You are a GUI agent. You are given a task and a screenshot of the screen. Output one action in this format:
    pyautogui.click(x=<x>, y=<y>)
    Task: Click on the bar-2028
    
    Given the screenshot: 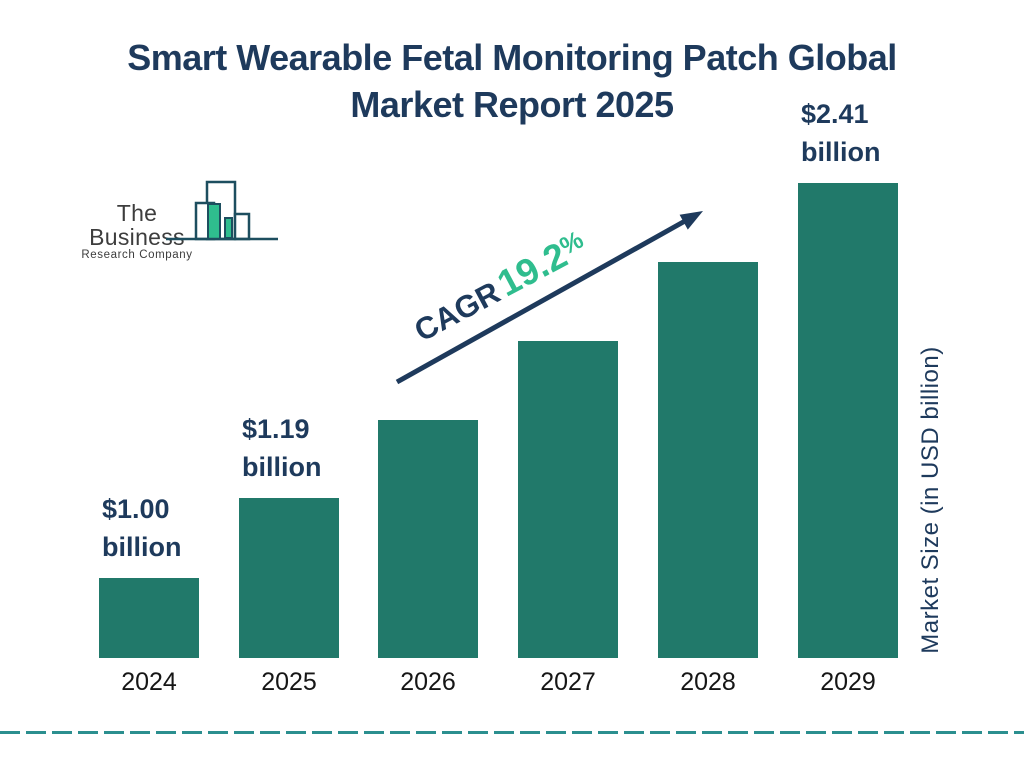 What is the action you would take?
    pyautogui.click(x=708, y=460)
    